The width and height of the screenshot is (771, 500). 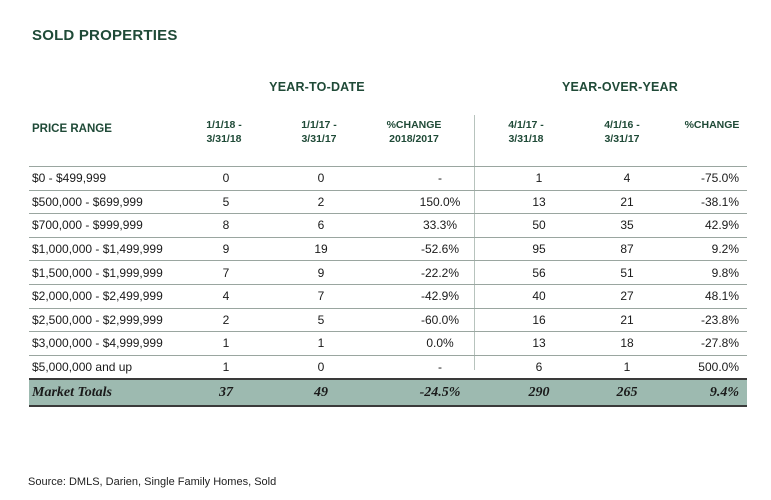 I want to click on cell-ytd-change: 150.0%, so click(x=440, y=201).